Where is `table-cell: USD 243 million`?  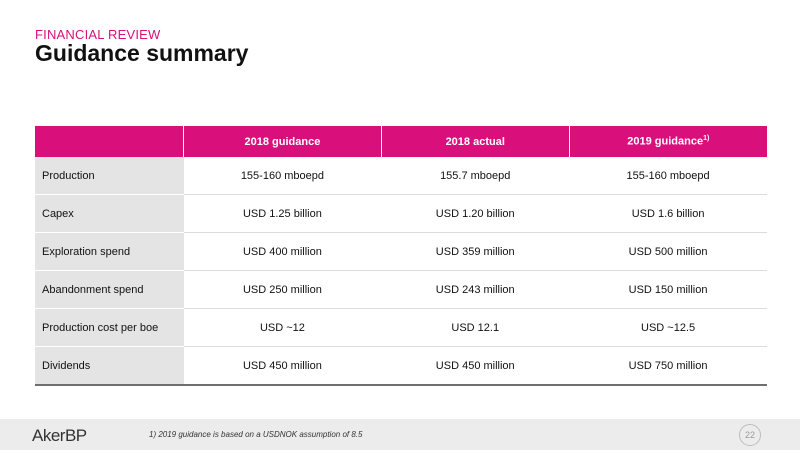 table-cell: USD 243 million is located at coordinates (475, 289).